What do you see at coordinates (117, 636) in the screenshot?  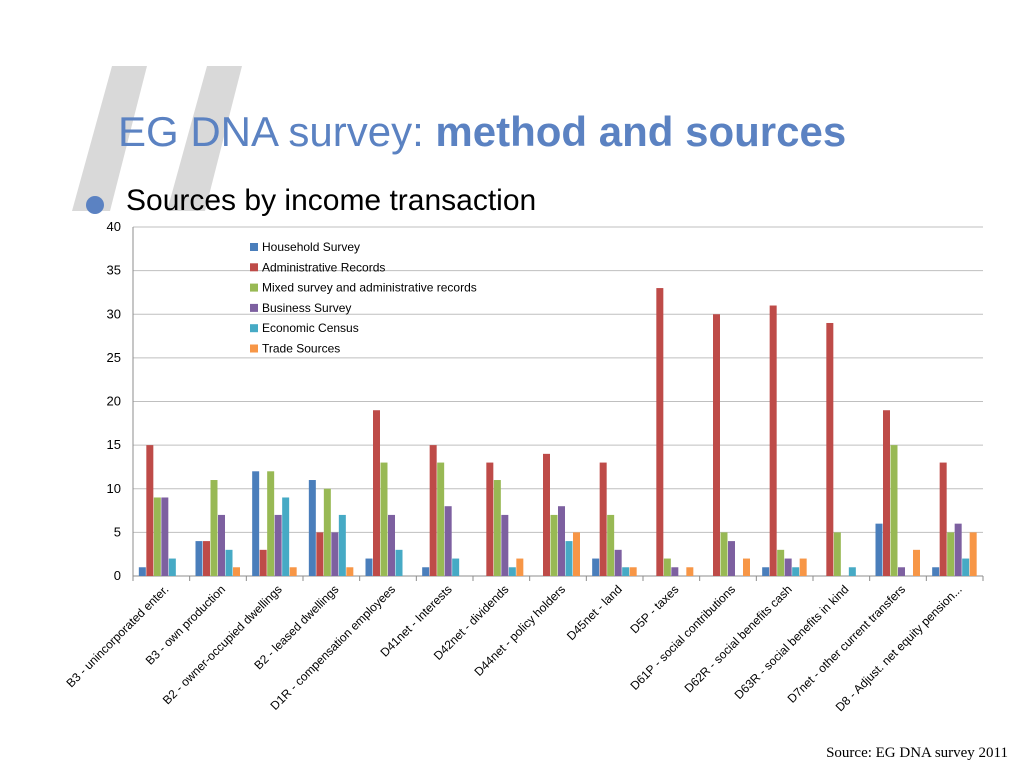 I see `x-tick-label: B3 - unincorporated enter.` at bounding box center [117, 636].